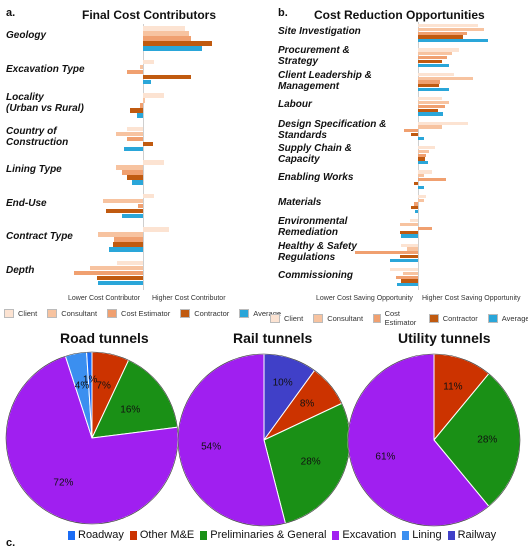 Image resolution: width=528 pixels, height=550 pixels. What do you see at coordinates (453, 318) in the screenshot?
I see `chart-b-legend-item: Contractor` at bounding box center [453, 318].